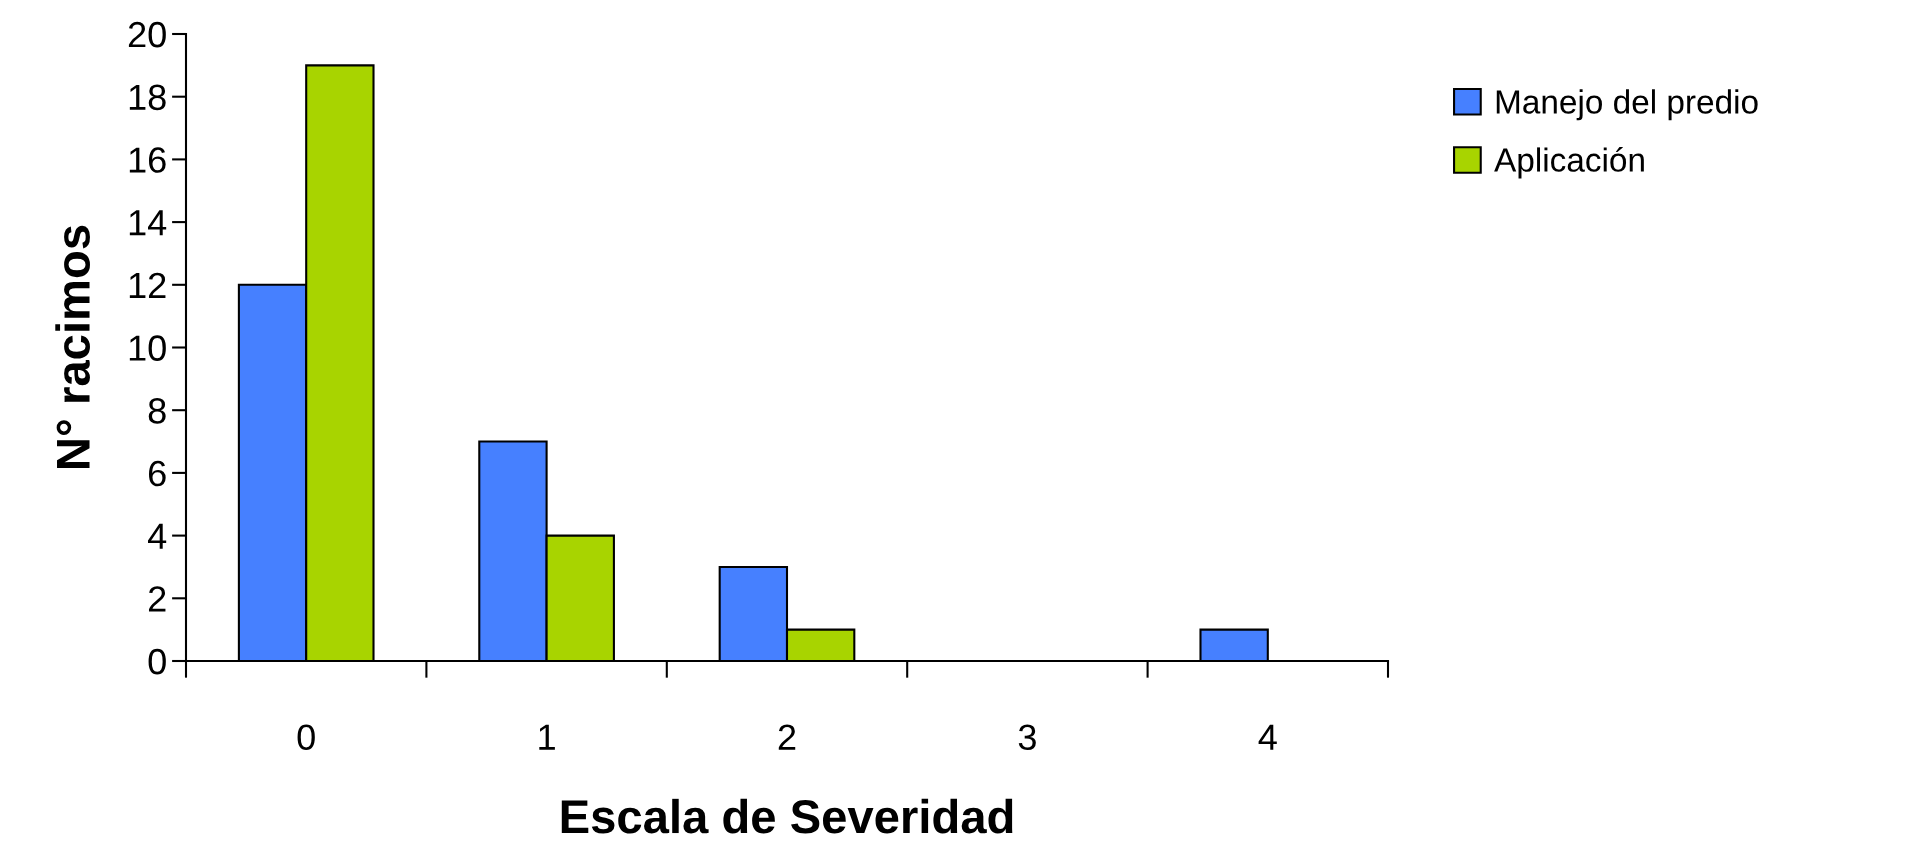 The height and width of the screenshot is (842, 1906). What do you see at coordinates (306, 737) in the screenshot?
I see `x-tick-label: 0` at bounding box center [306, 737].